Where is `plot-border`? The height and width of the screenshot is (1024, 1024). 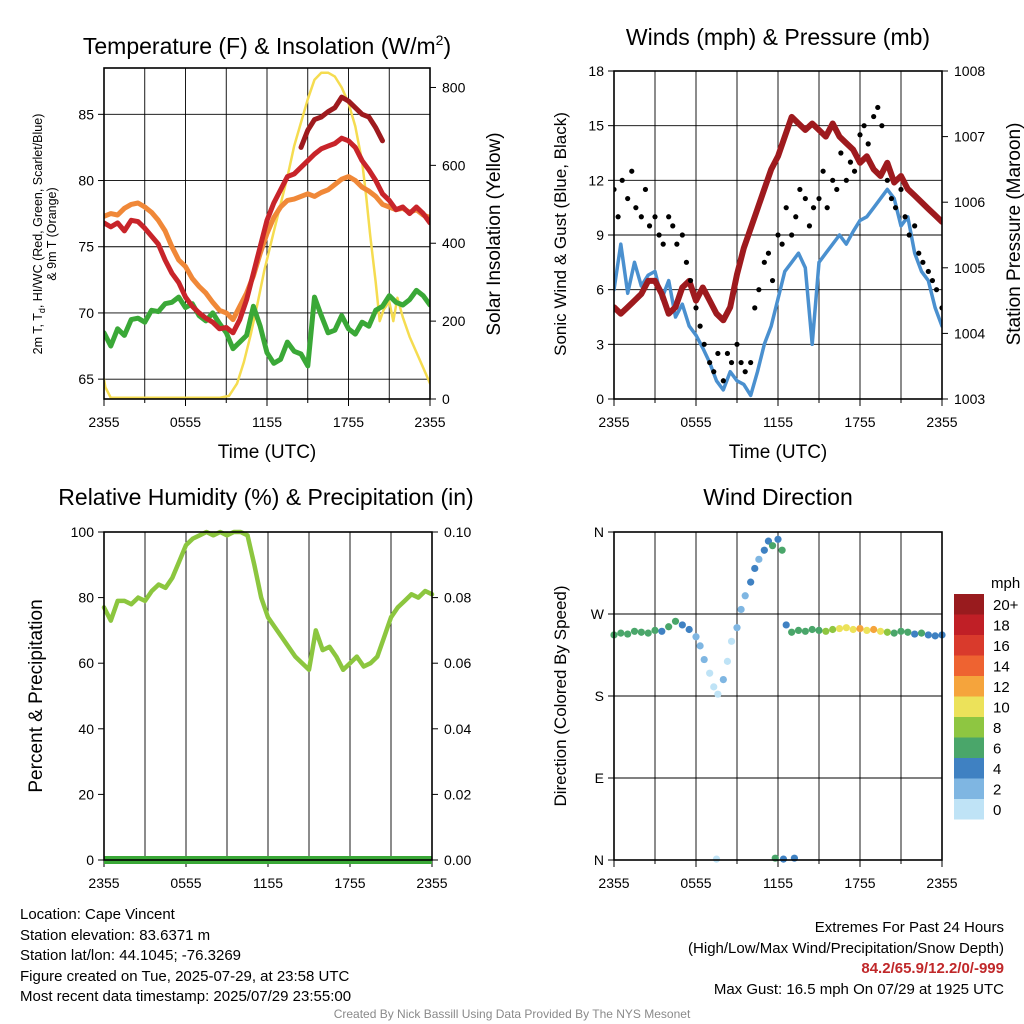
plot-border is located at coordinates (267, 233).